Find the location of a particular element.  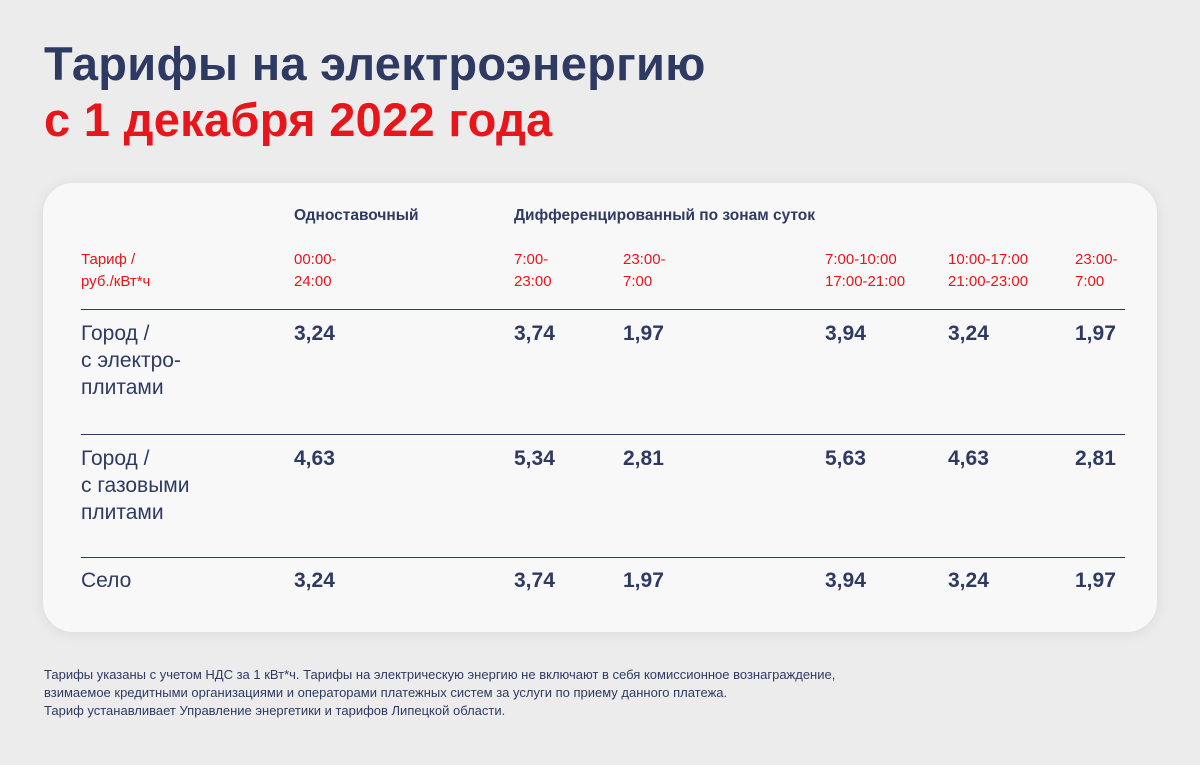

table-cell: 5,34 is located at coordinates (534, 458).